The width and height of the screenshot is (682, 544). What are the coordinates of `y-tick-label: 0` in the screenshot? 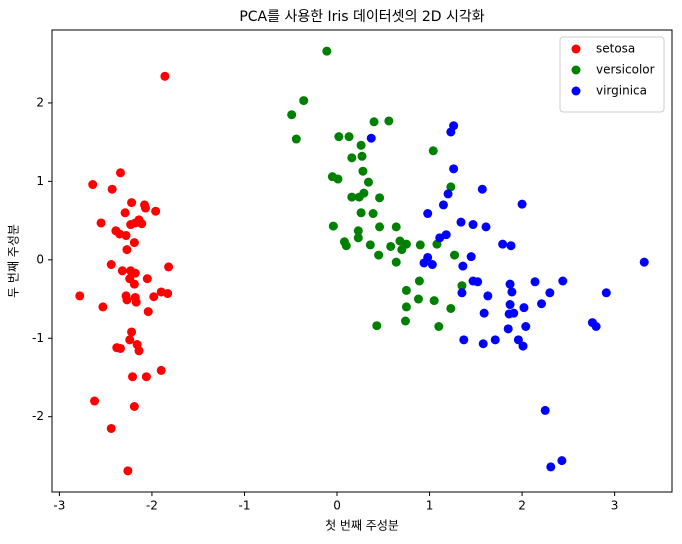 It's located at (40, 259).